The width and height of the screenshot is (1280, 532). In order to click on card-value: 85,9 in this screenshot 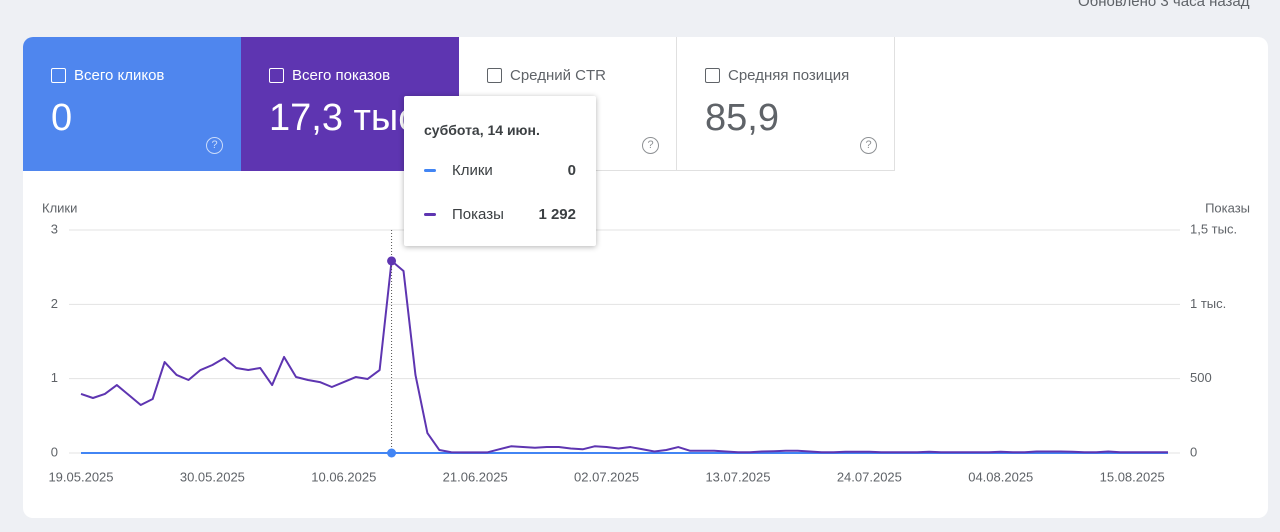, I will do `click(742, 118)`.